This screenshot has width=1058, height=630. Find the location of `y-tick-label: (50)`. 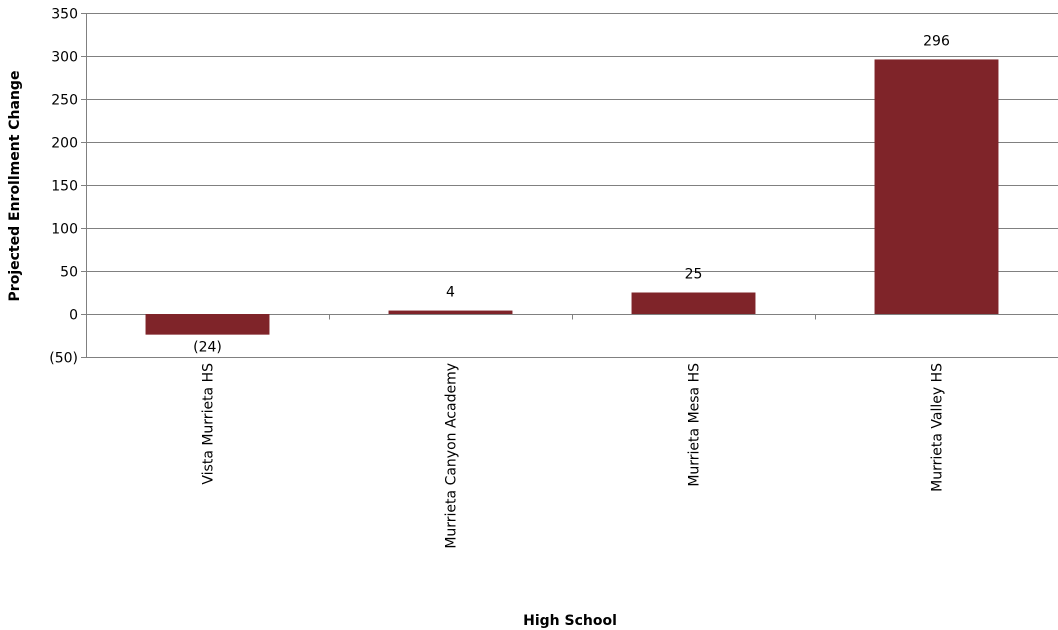

y-tick-label: (50) is located at coordinates (63, 359).